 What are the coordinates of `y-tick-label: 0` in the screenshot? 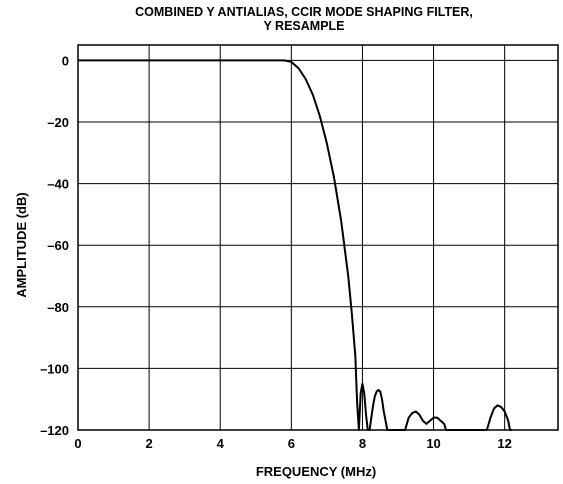 It's located at (65, 60).